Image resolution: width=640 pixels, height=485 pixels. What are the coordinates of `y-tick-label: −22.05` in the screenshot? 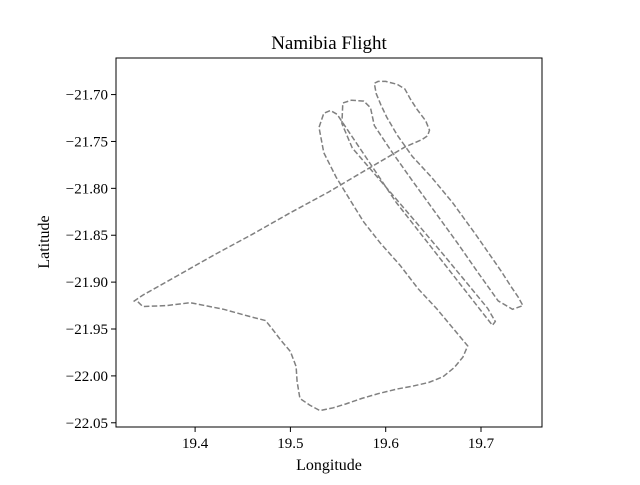 It's located at (87, 424).